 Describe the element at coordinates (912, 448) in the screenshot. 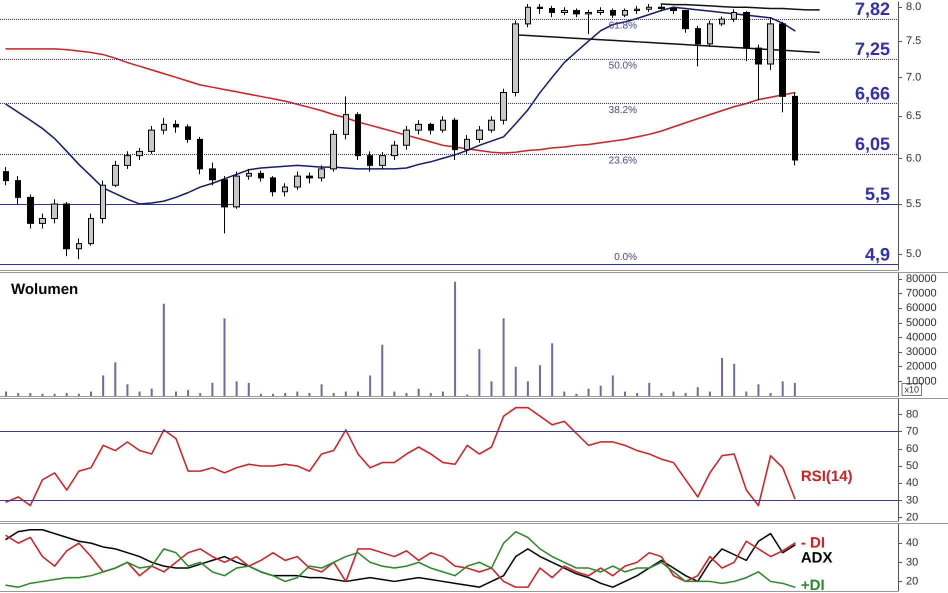

I see `y-tick-label: 60` at that location.